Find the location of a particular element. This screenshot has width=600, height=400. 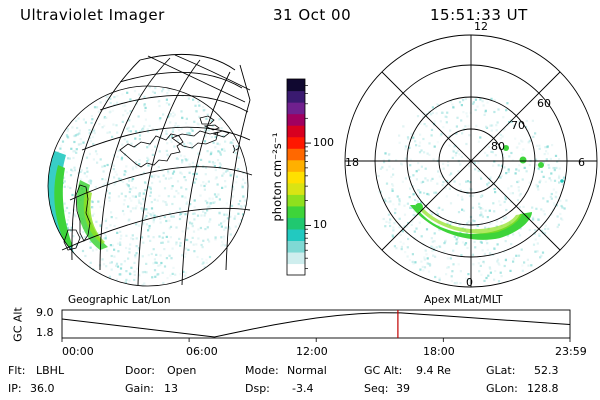

gain-value: 13 is located at coordinates (171, 388).